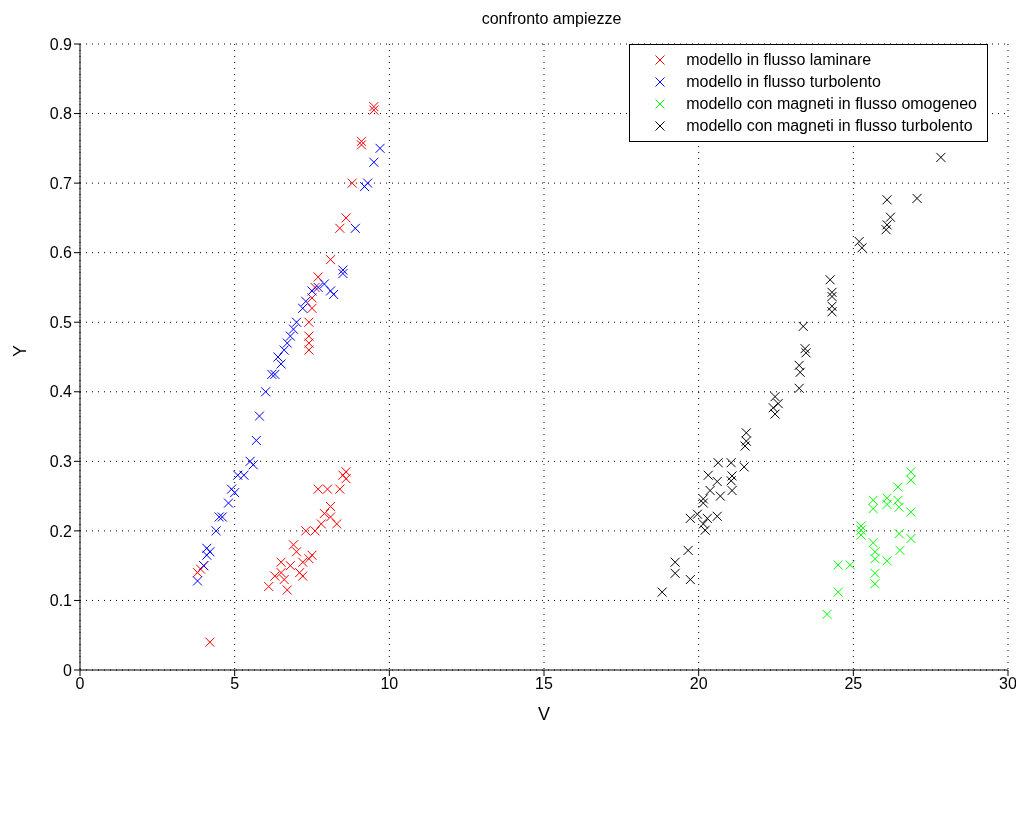  I want to click on x-tick-label: 0, so click(80, 684).